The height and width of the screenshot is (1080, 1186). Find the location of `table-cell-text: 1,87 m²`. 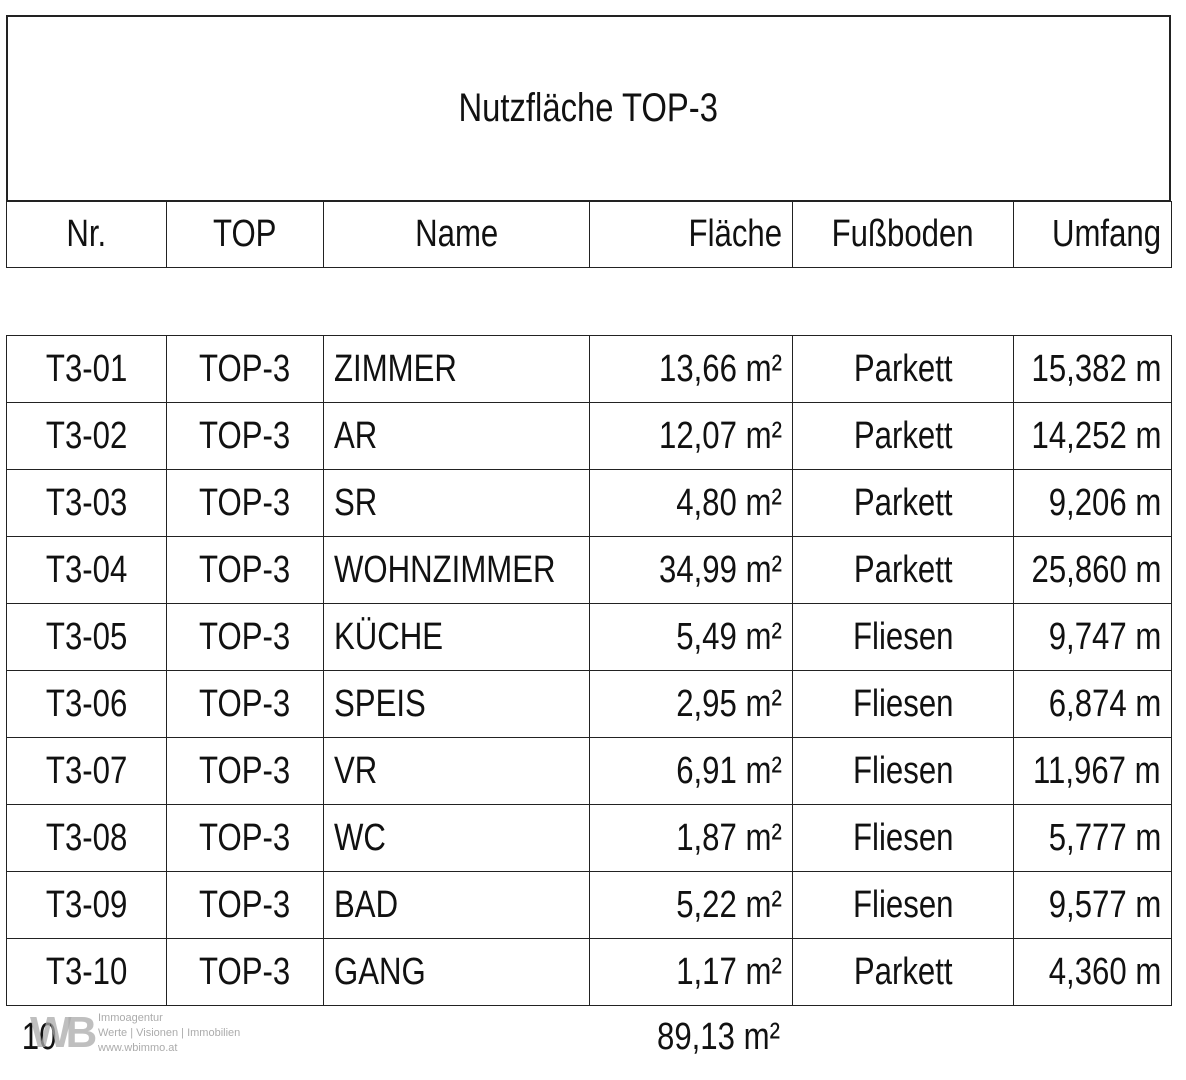

table-cell-text: 1,87 m² is located at coordinates (729, 837).